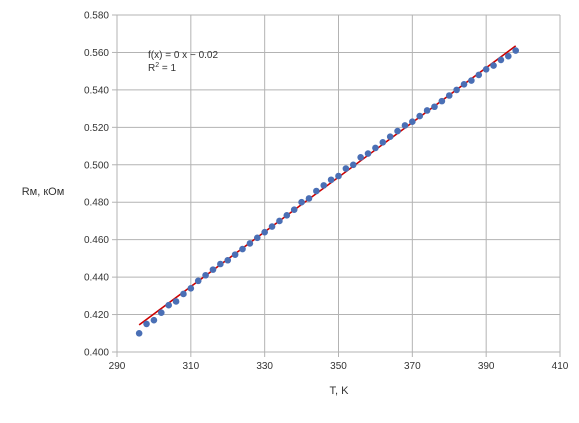 The height and width of the screenshot is (423, 579). I want to click on x-tick-label: 290, so click(117, 366).